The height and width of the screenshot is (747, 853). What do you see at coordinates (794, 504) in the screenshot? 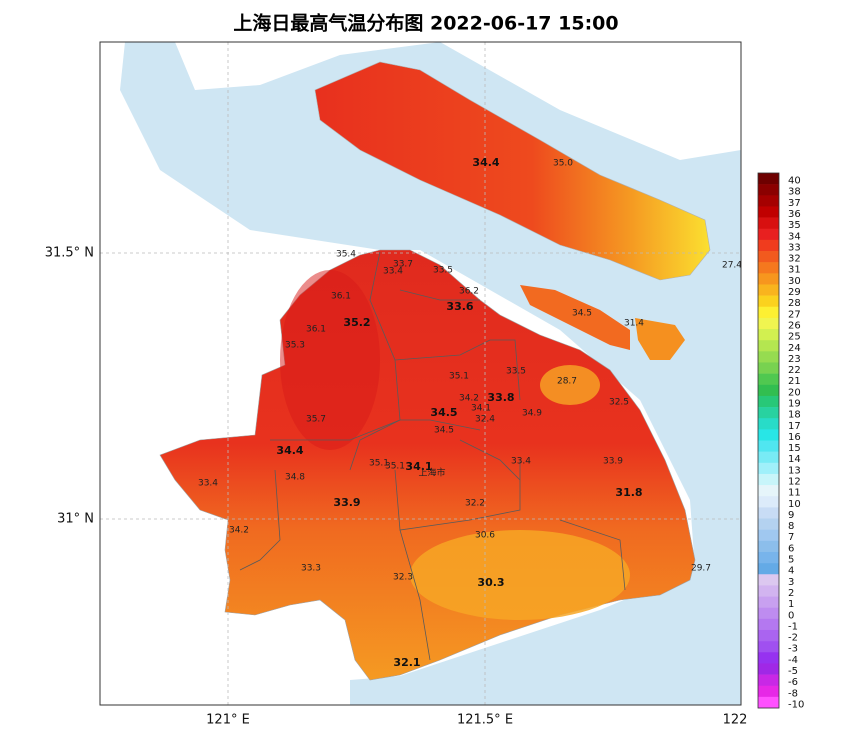
I see `colorbar-label: 10` at bounding box center [794, 504].